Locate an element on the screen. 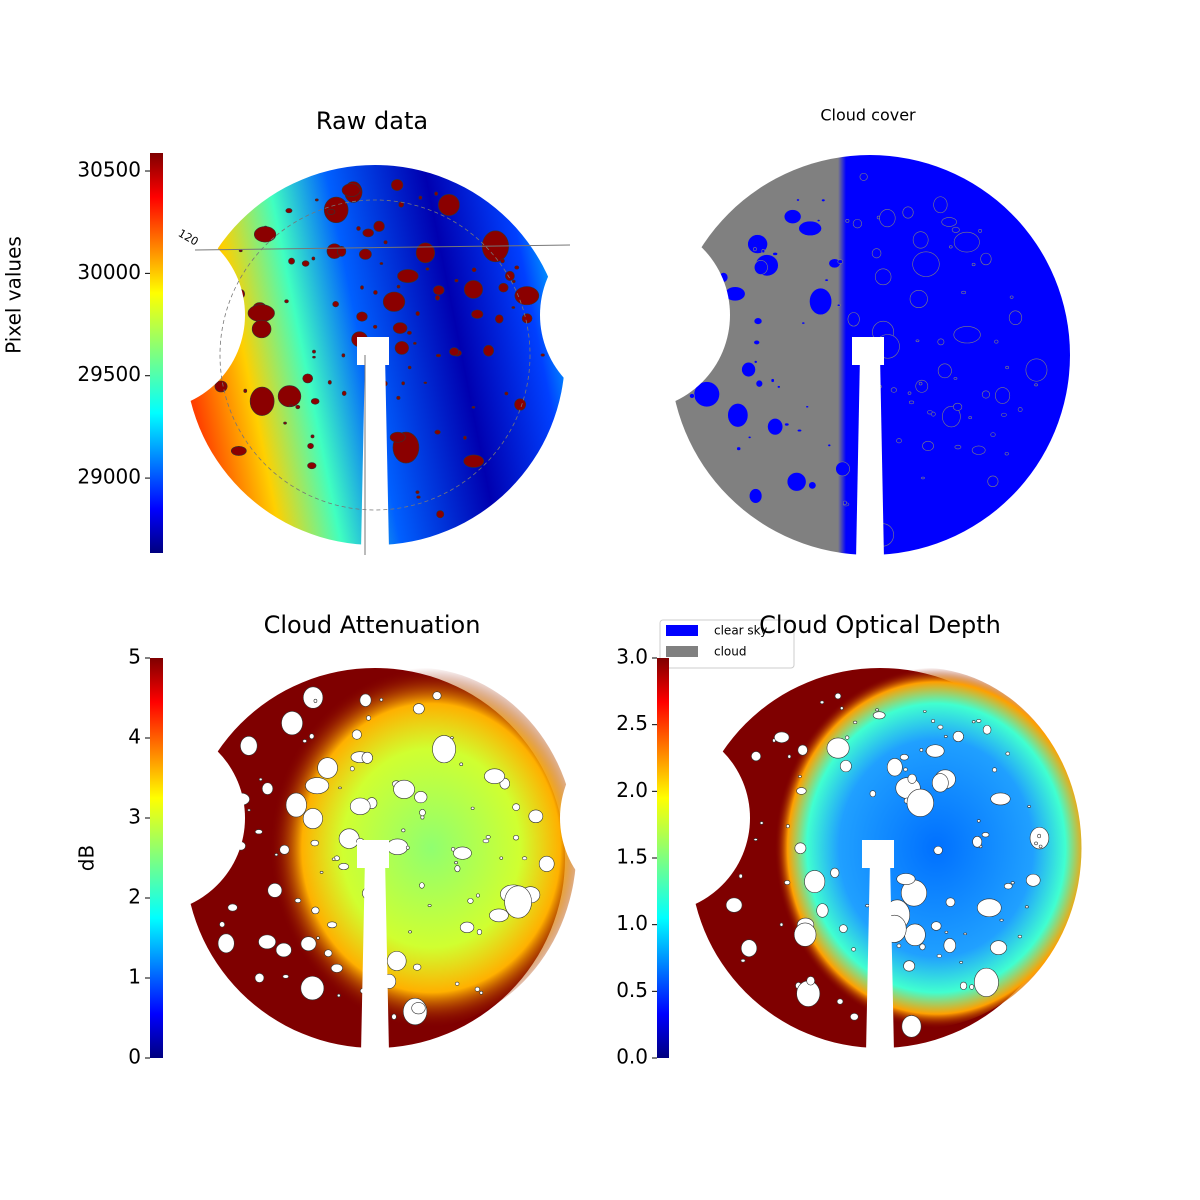 This screenshot has height=1200, width=1200. colorbar-tick-label: 0.5 is located at coordinates (632, 990).